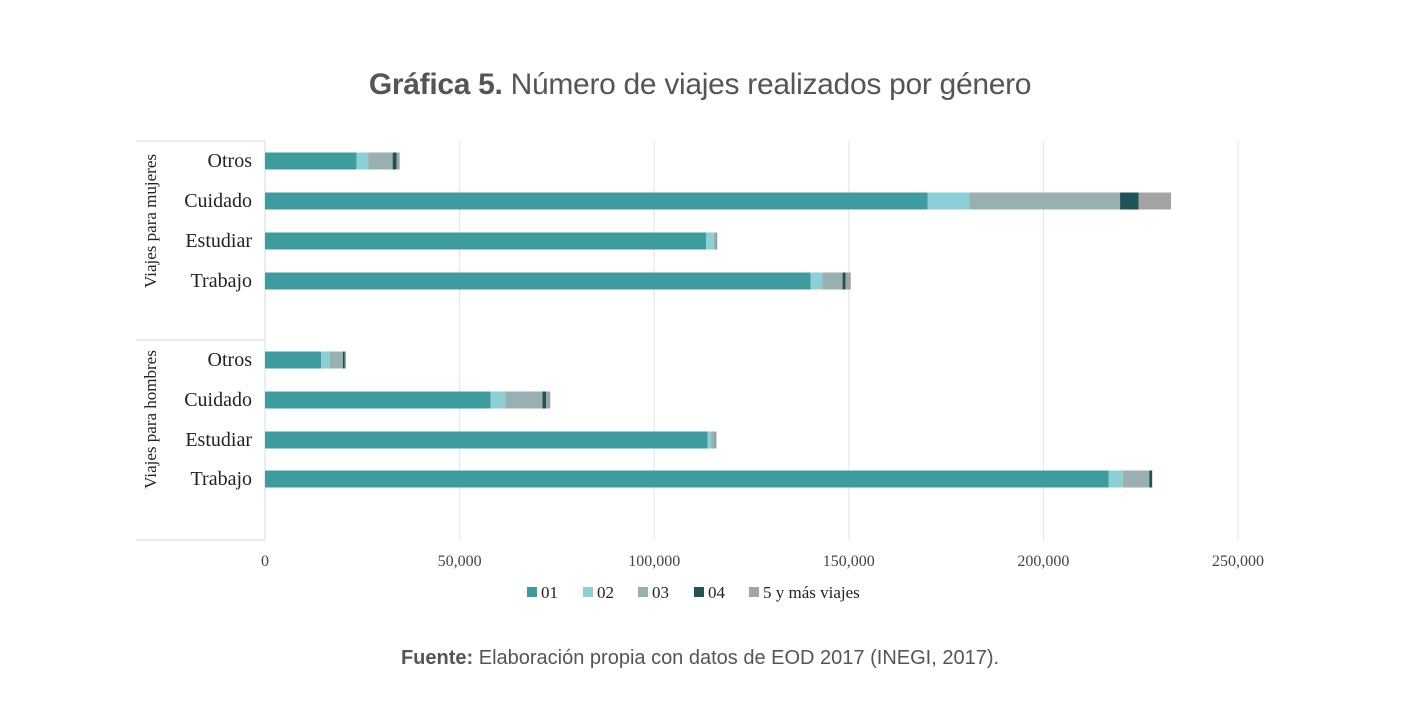 The width and height of the screenshot is (1417, 709). What do you see at coordinates (265, 561) in the screenshot?
I see `x-tick-label: 0` at bounding box center [265, 561].